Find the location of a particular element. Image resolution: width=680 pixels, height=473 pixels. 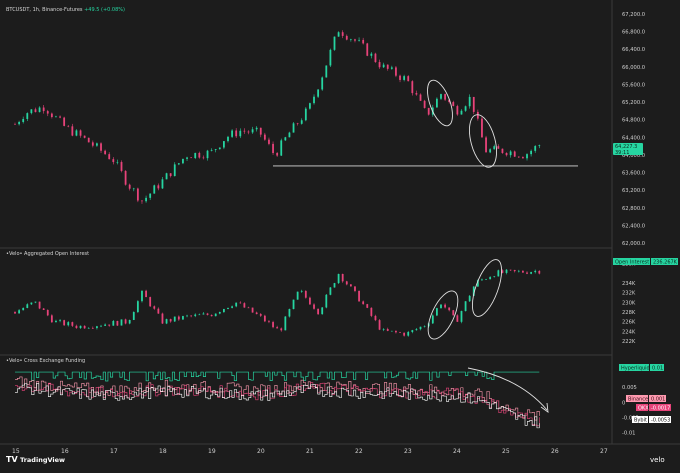

y-tick-label: 222K is located at coordinates (629, 342).